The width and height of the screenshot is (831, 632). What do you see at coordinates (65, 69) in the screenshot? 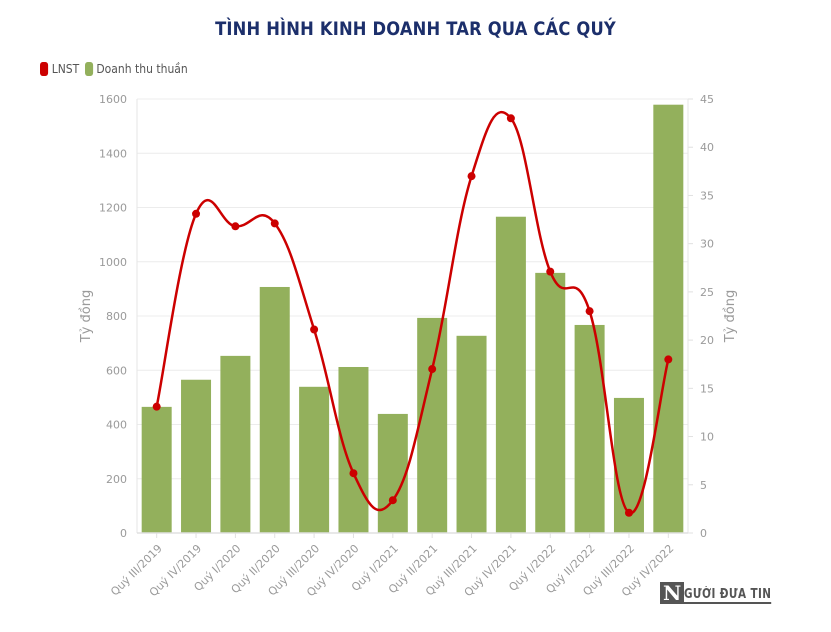
I see `legend-label-lnst: LNST` at bounding box center [65, 69].